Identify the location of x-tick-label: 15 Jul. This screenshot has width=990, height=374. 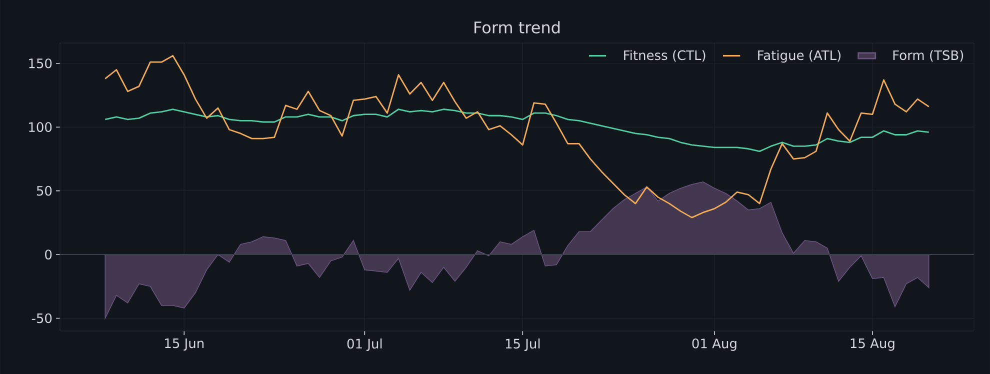
(523, 344).